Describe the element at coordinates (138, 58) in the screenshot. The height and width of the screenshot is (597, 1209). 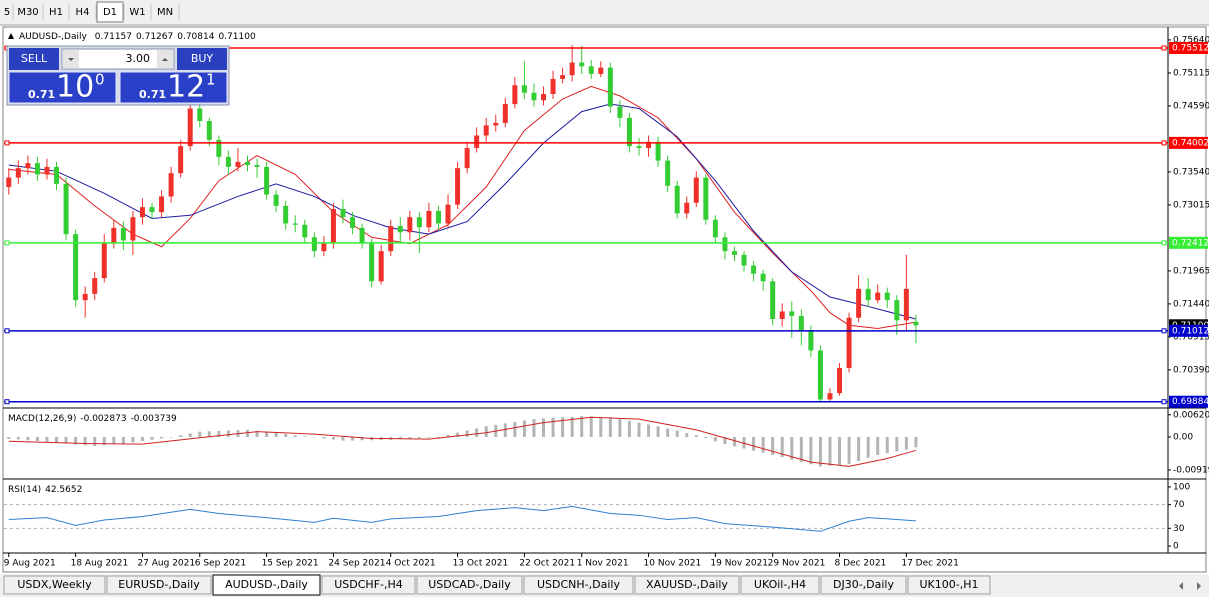
I see `volume-value: 3.00` at that location.